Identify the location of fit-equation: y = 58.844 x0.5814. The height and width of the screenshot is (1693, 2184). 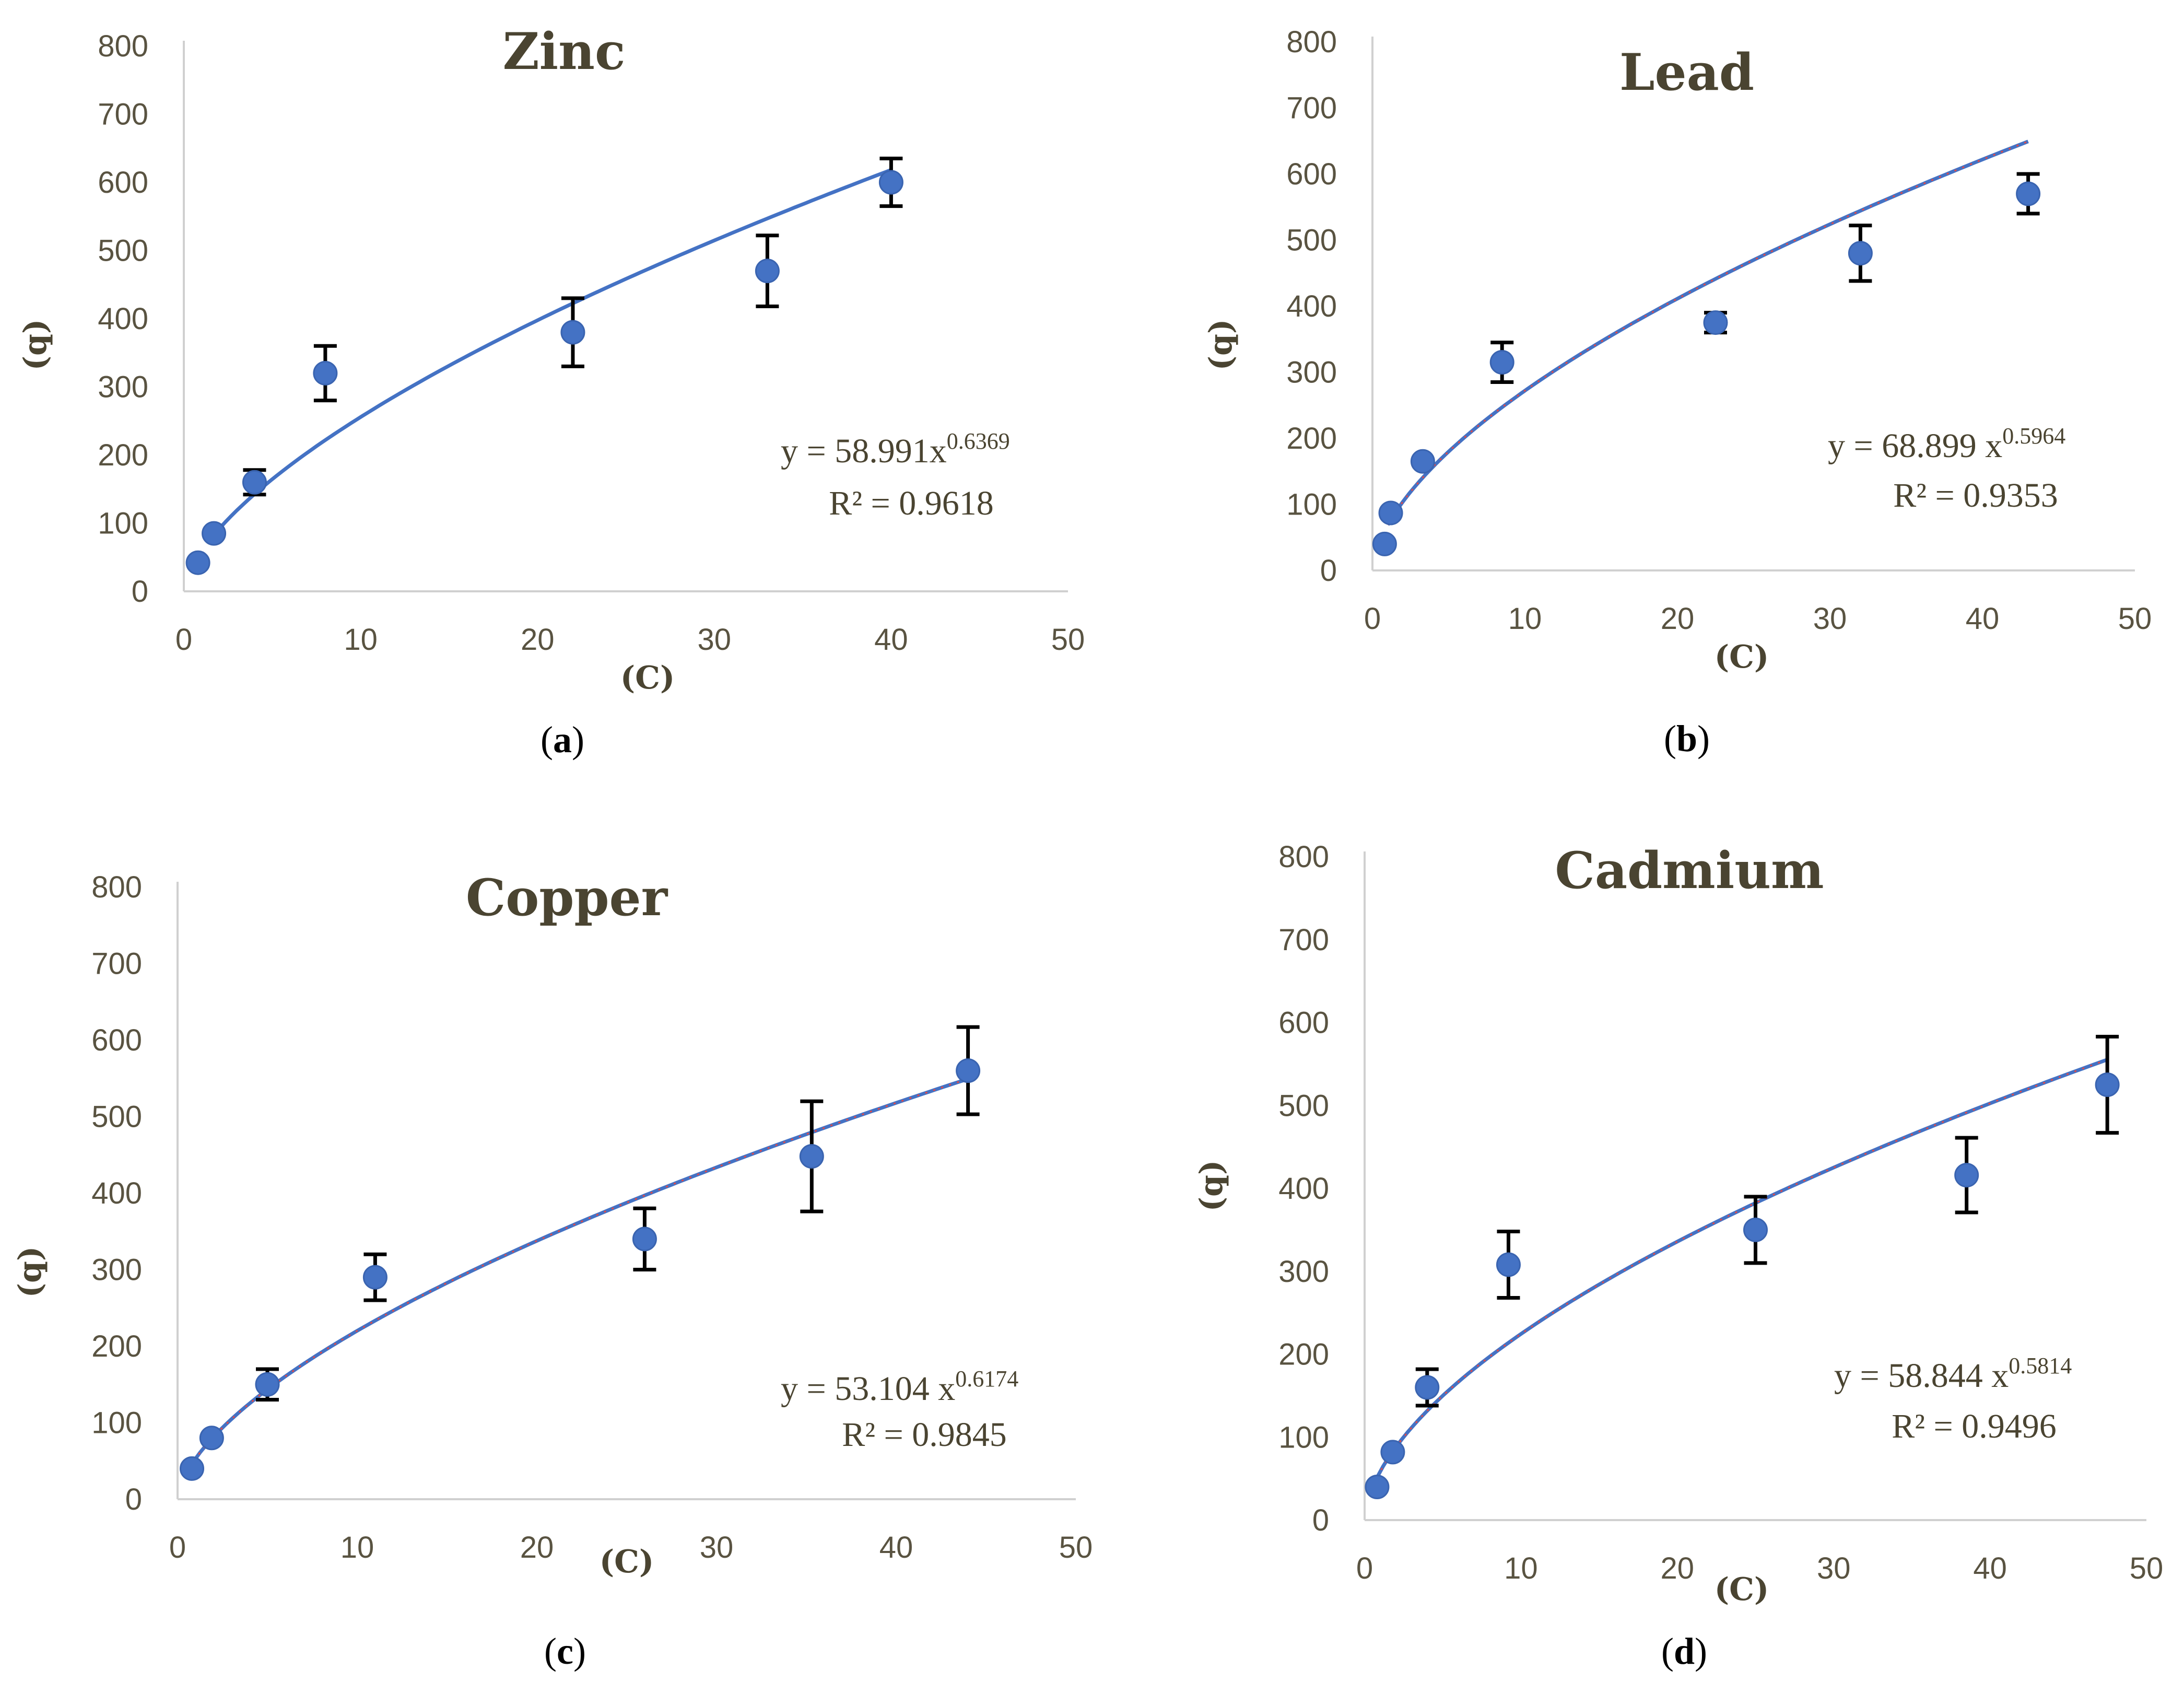
(1953, 1374).